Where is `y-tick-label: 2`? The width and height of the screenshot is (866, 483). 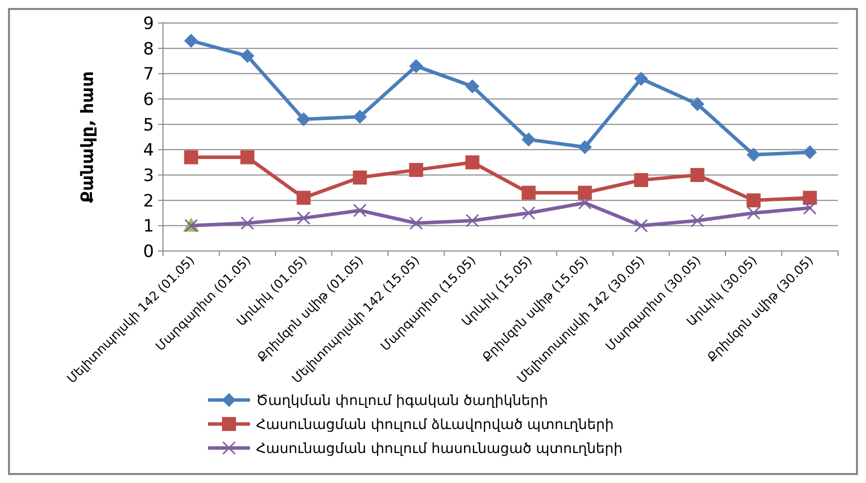 y-tick-label: 2 is located at coordinates (148, 201).